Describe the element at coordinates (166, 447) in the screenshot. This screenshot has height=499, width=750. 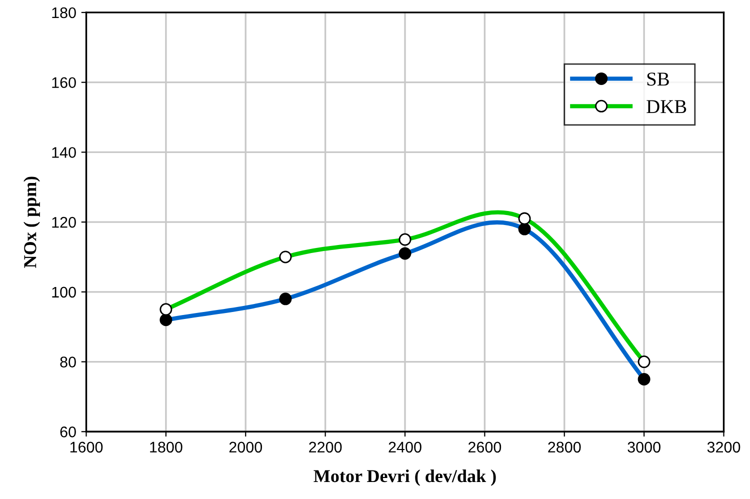
I see `x-tick-label: 1800` at that location.